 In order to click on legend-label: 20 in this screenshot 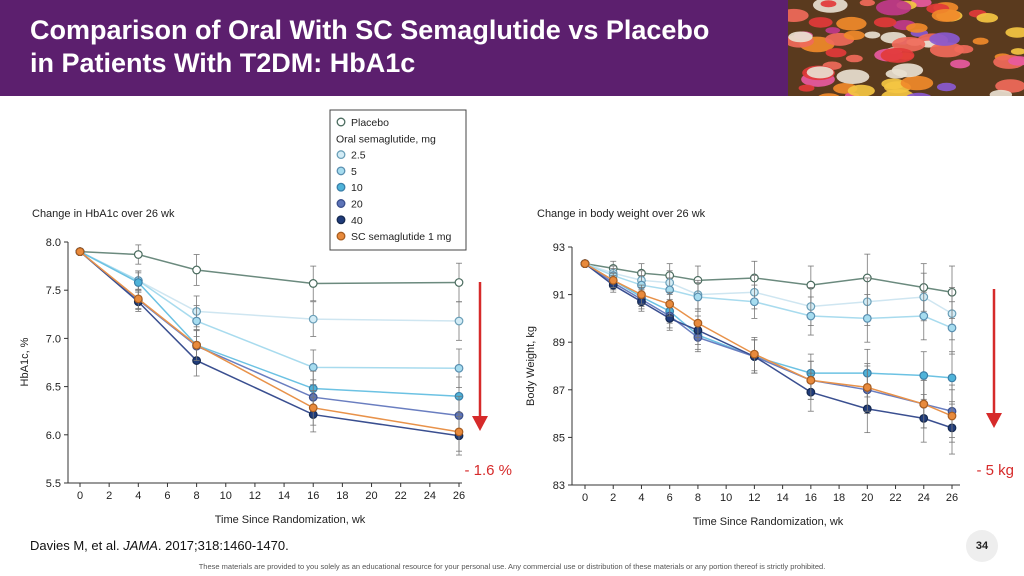, I will do `click(357, 205)`.